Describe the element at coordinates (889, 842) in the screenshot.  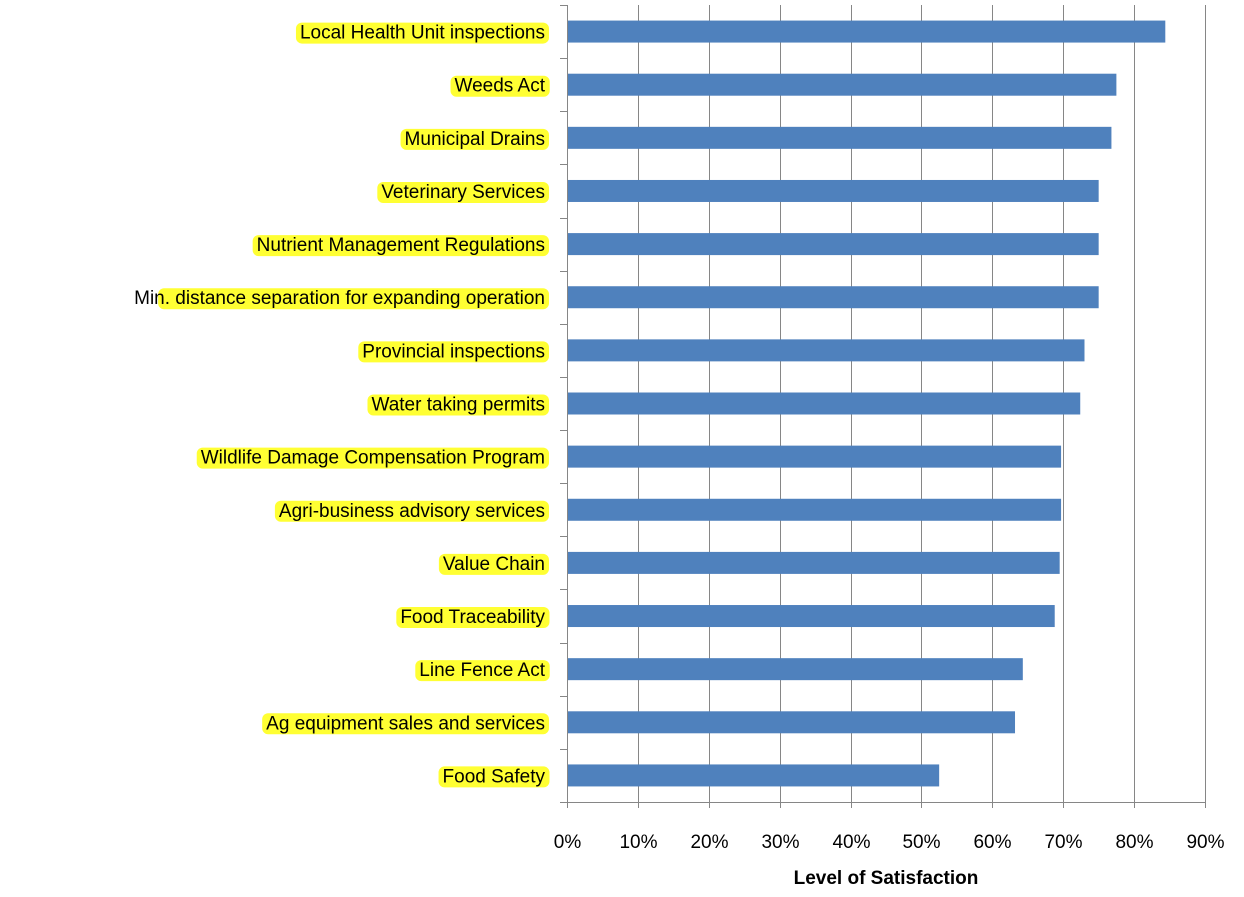
I see `x-tick-labels: 0% 10% 20% 30% 40% 50% 60% 70% 80% 90%` at that location.